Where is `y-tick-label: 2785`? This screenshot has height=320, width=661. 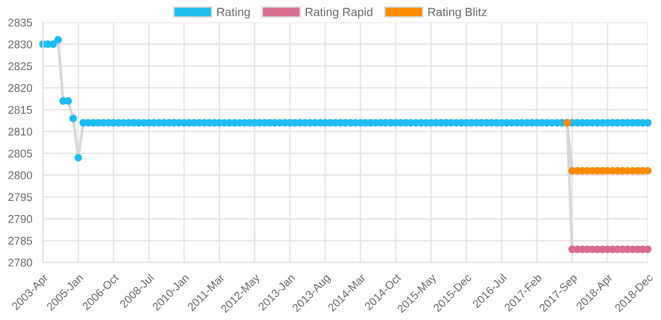
y-tick-label: 2785 is located at coordinates (20, 240).